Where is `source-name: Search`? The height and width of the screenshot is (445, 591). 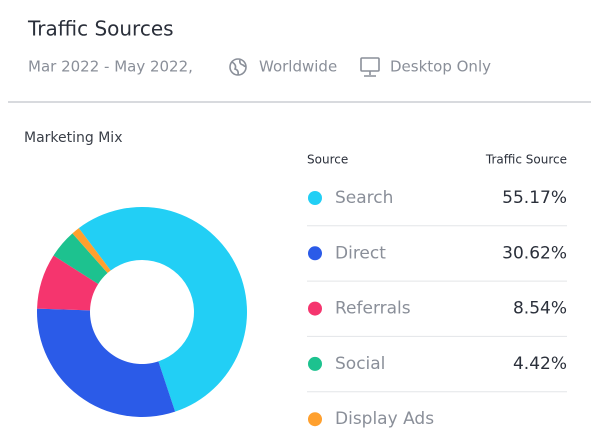
source-name: Search is located at coordinates (364, 198).